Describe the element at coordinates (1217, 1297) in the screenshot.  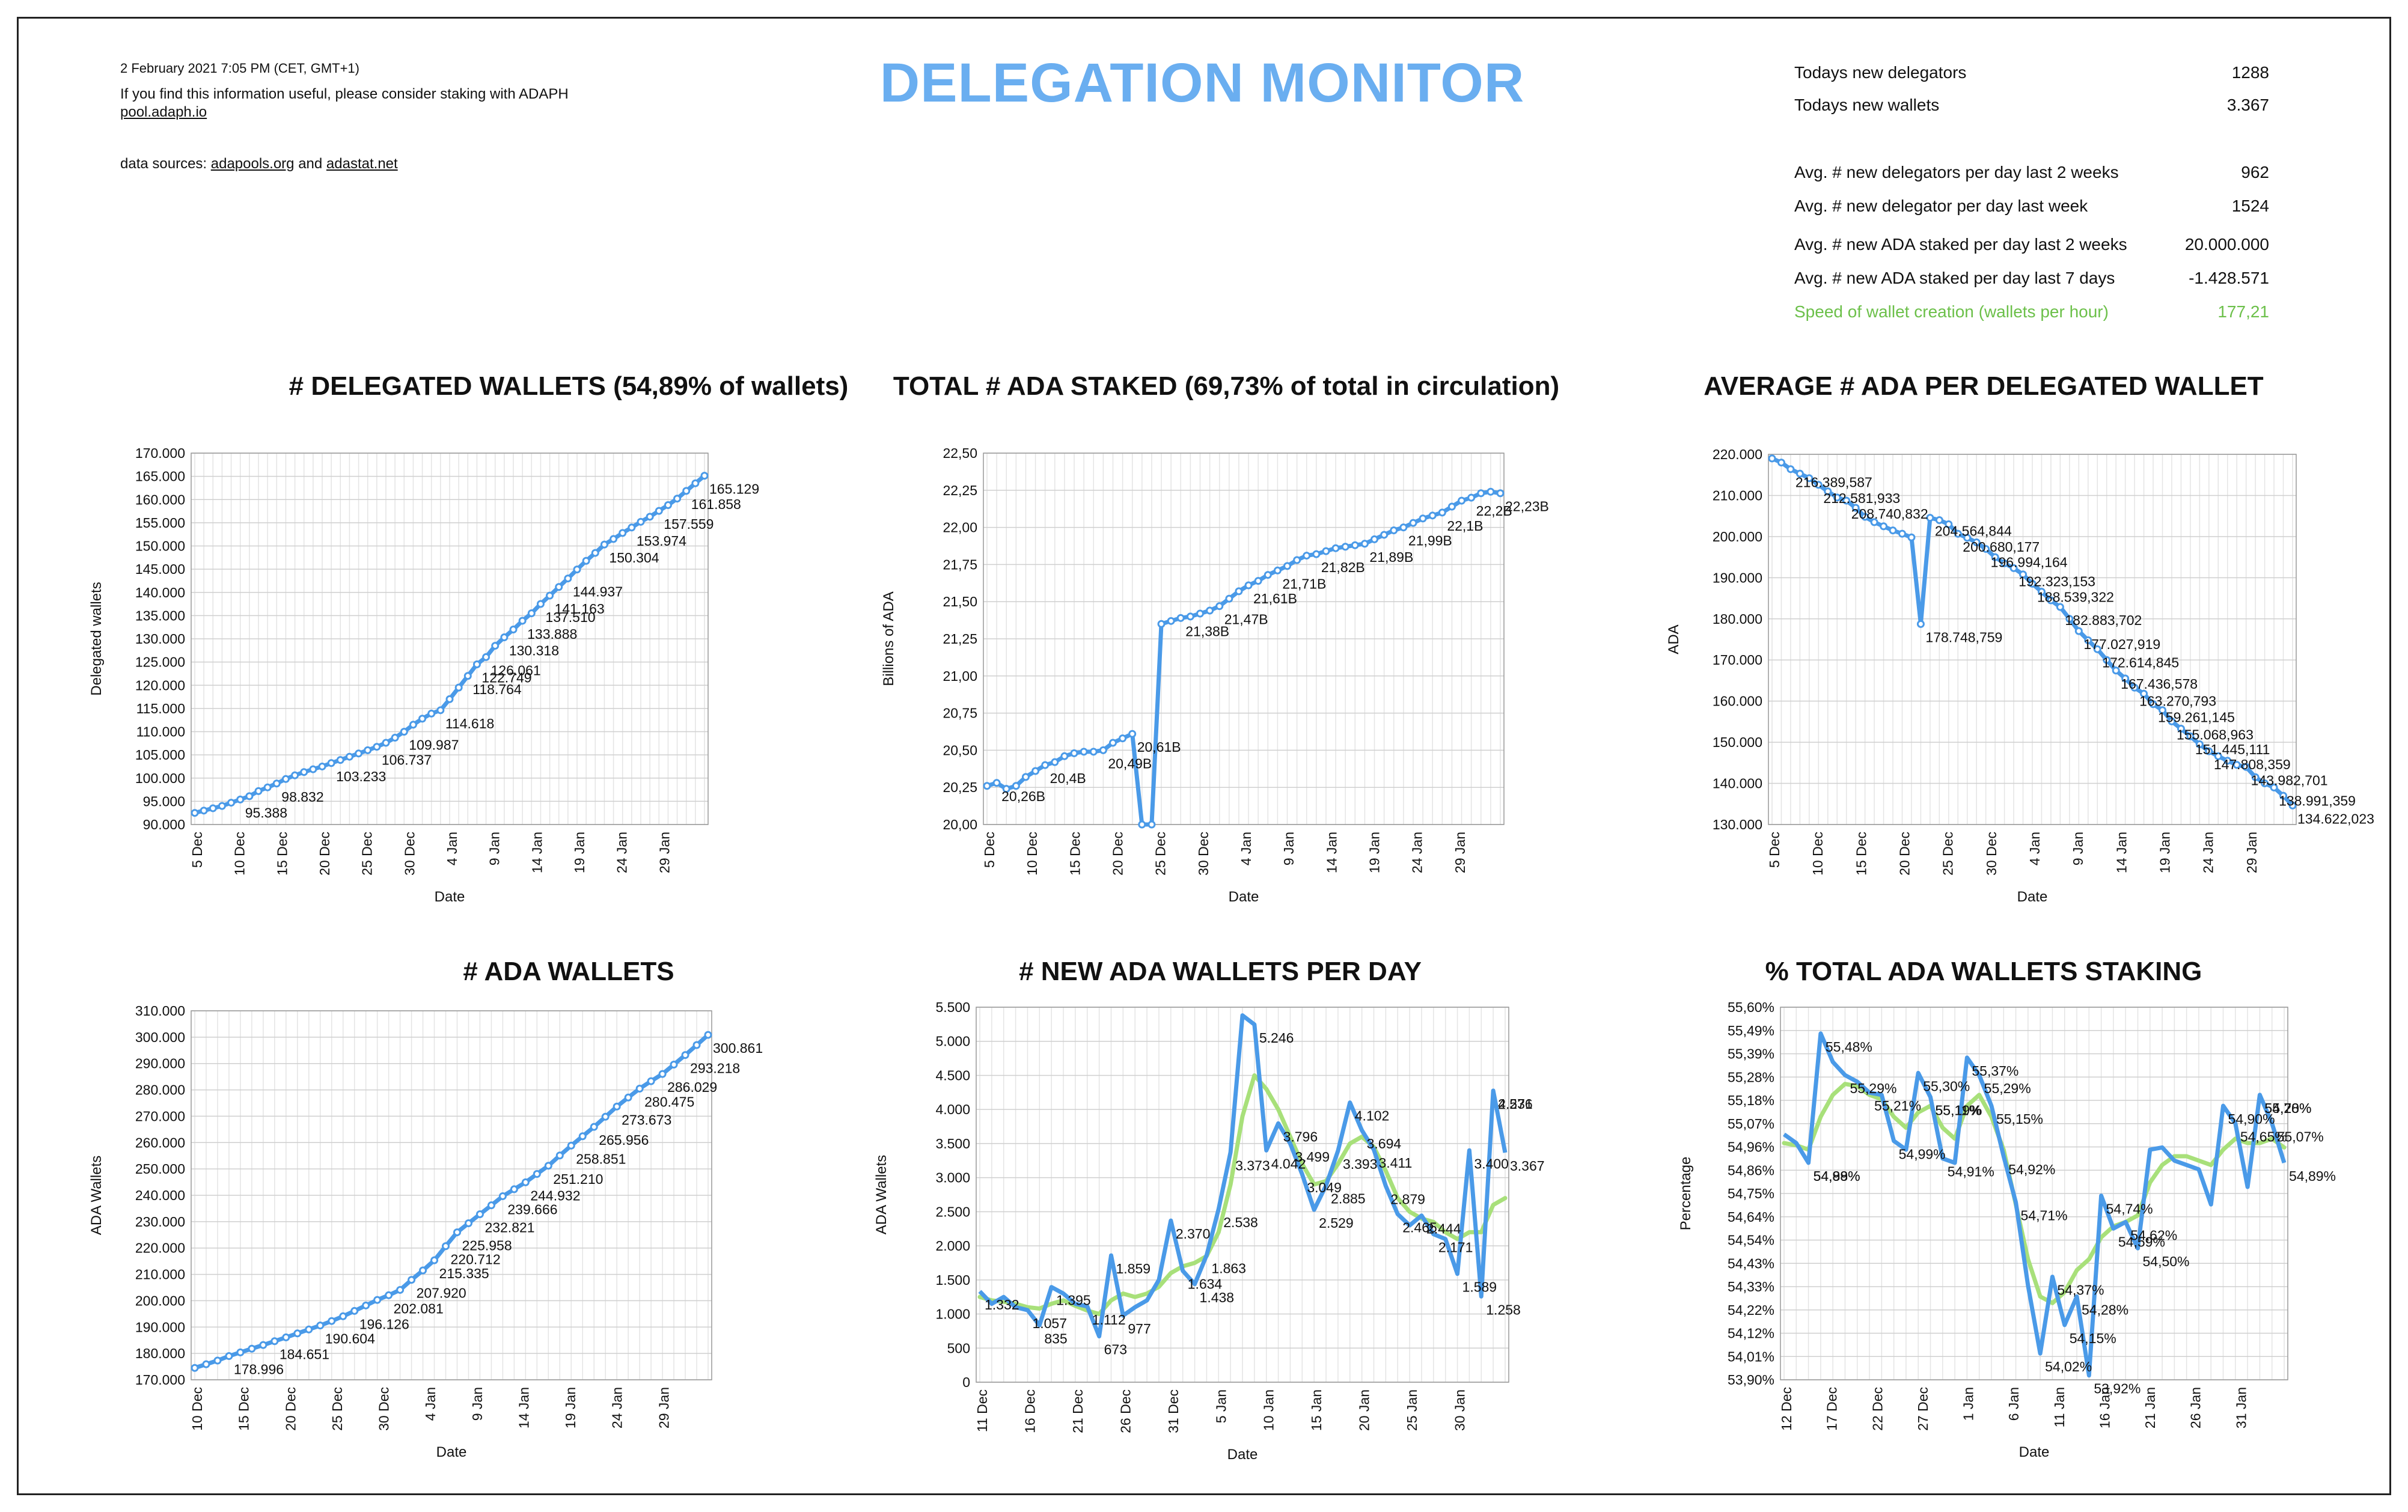
I see `data-label: 1.438` at that location.